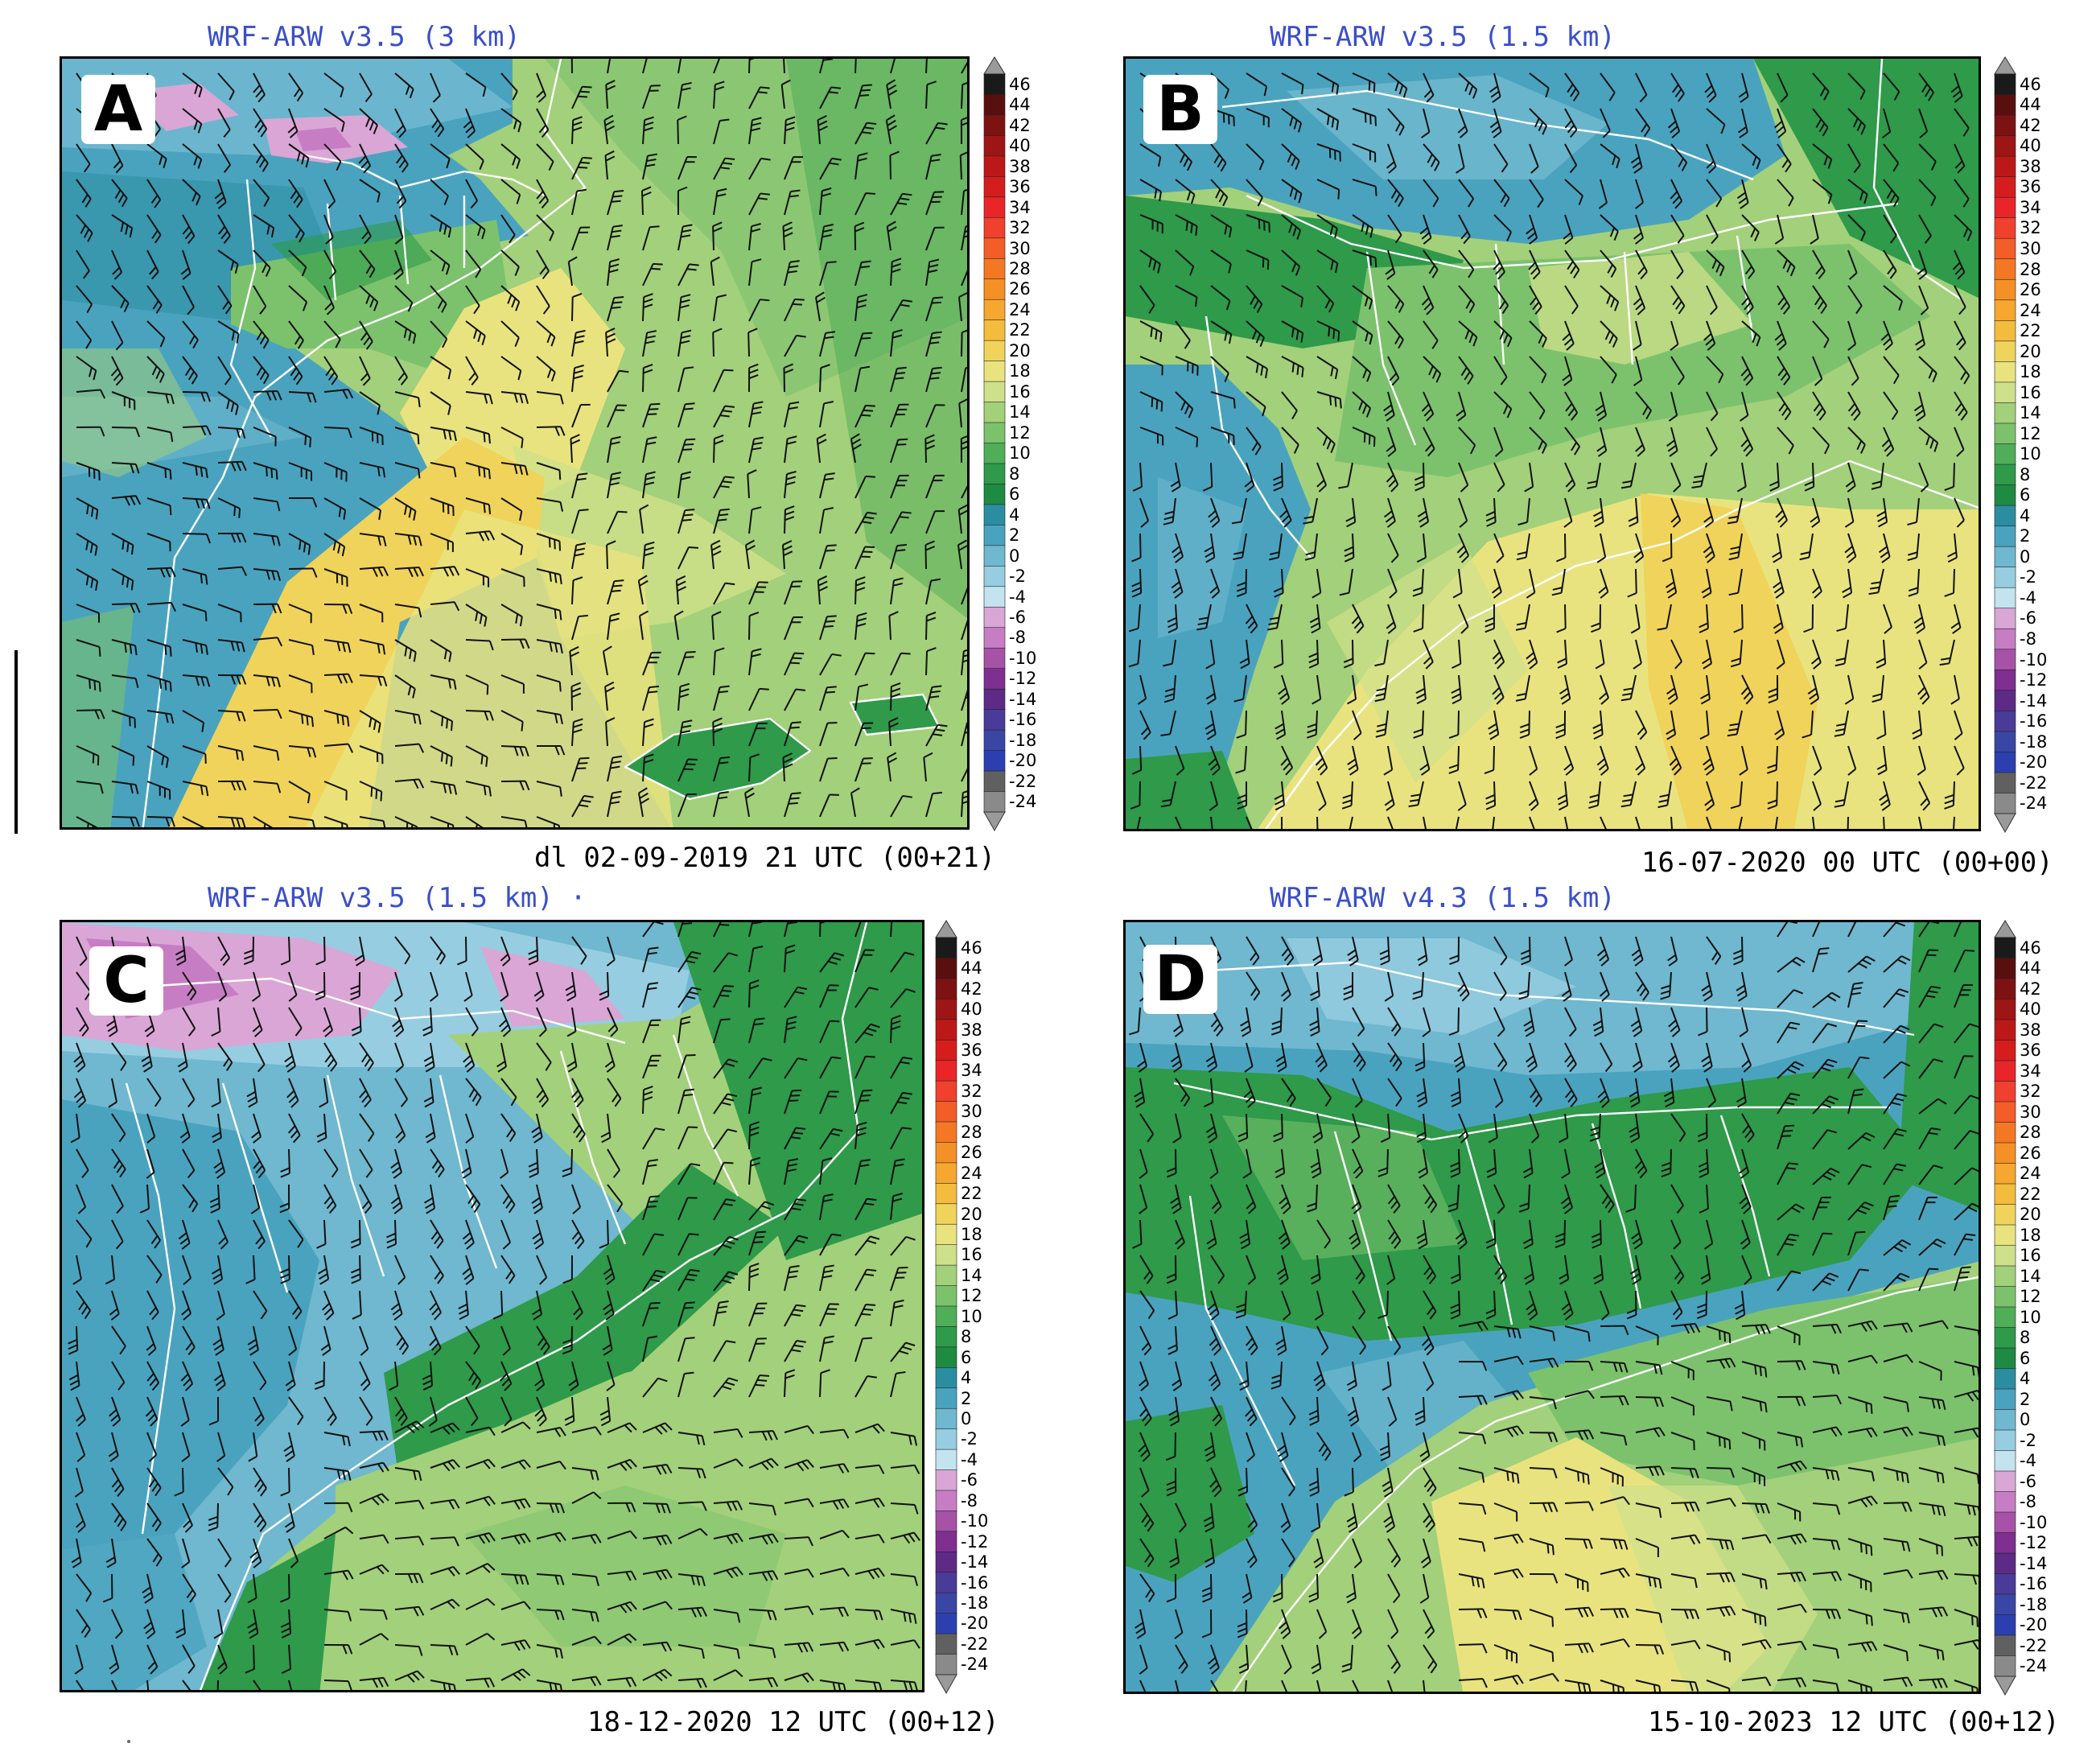 This screenshot has width=2096, height=1764. What do you see at coordinates (970, 1439) in the screenshot?
I see `colorbar-tick-label: -2` at bounding box center [970, 1439].